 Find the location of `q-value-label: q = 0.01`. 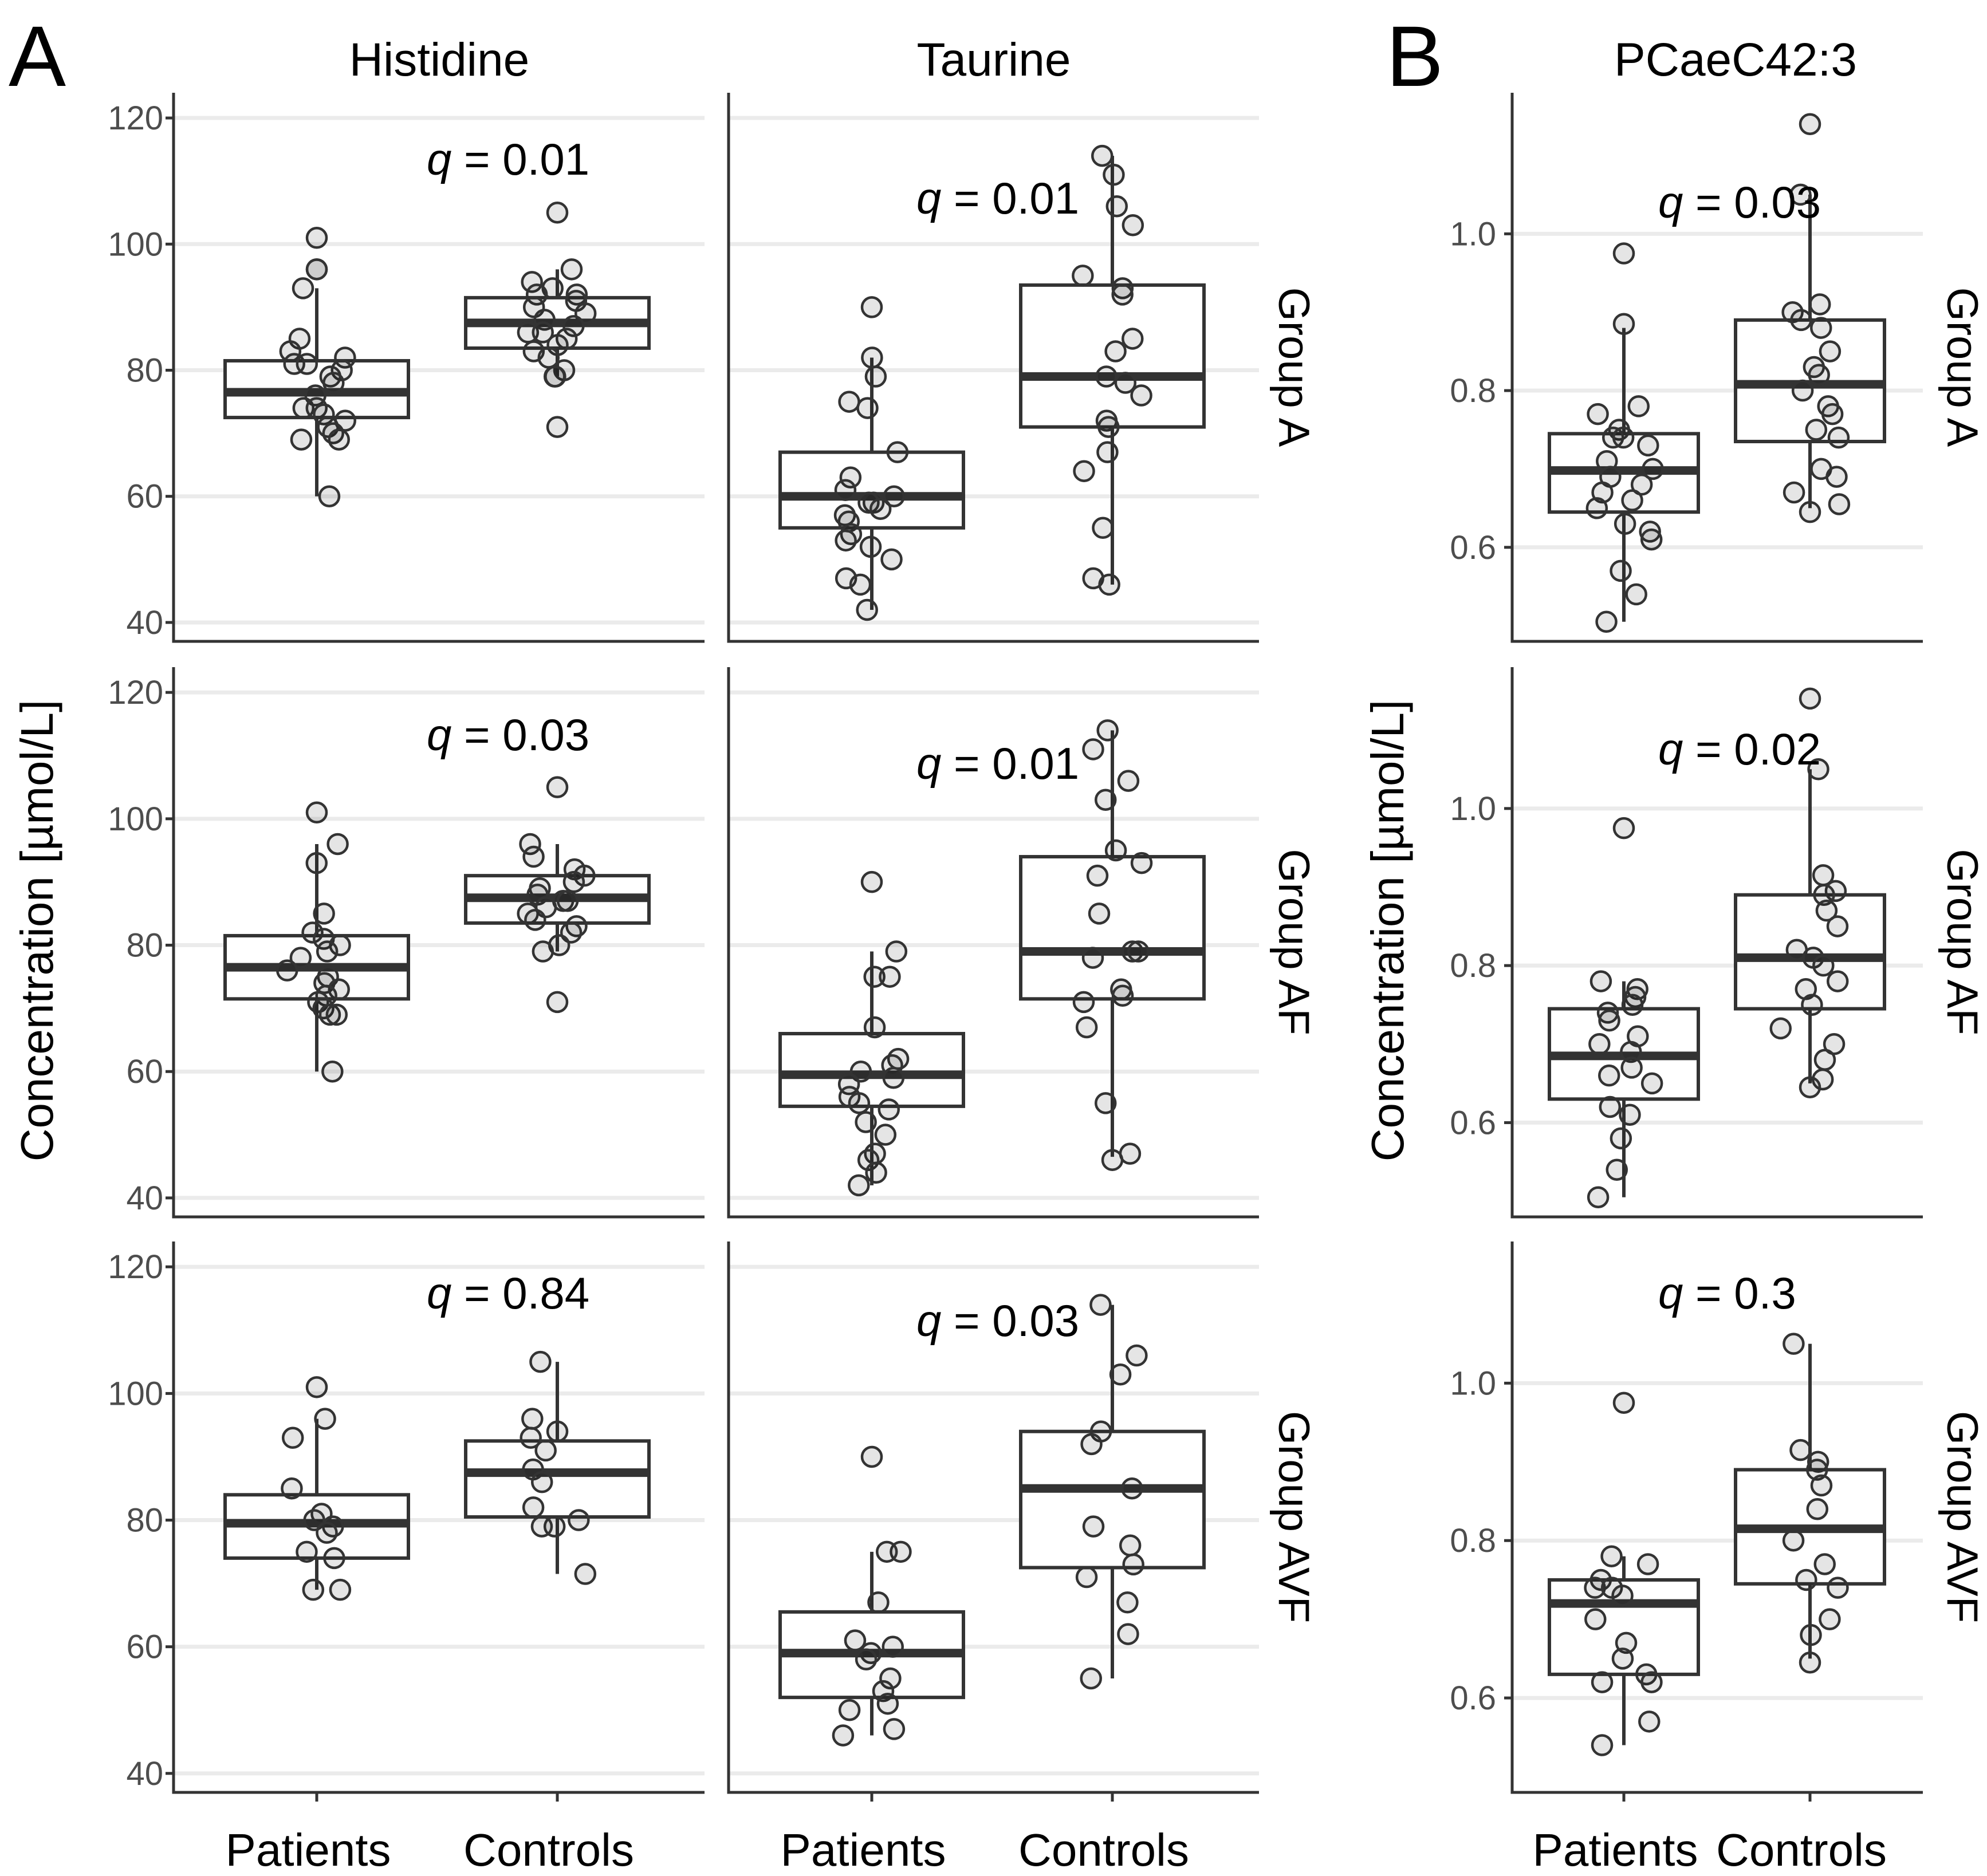

q-value-label: q = 0.01 is located at coordinates (998, 198).